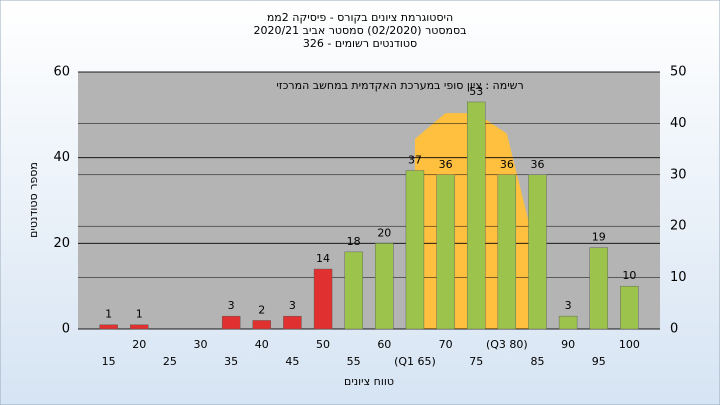 The height and width of the screenshot is (405, 720). Describe the element at coordinates (415, 160) in the screenshot. I see `data-label: 37` at that location.